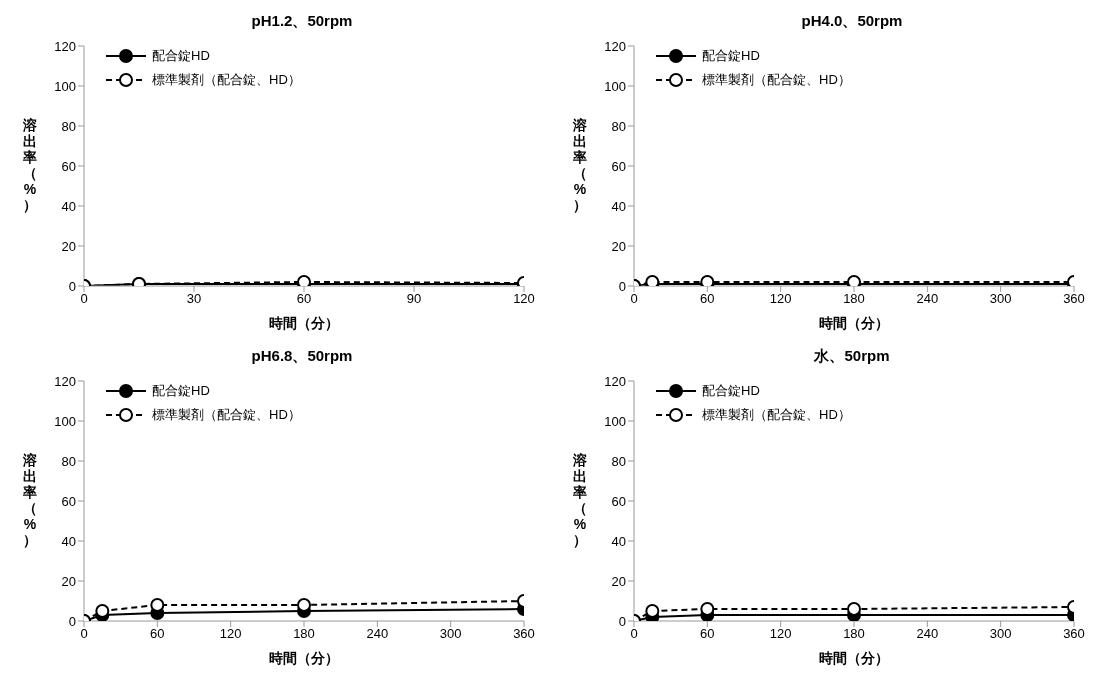 This screenshot has height=682, width=1113. What do you see at coordinates (194, 299) in the screenshot?
I see `x-tick-label: 30` at bounding box center [194, 299].